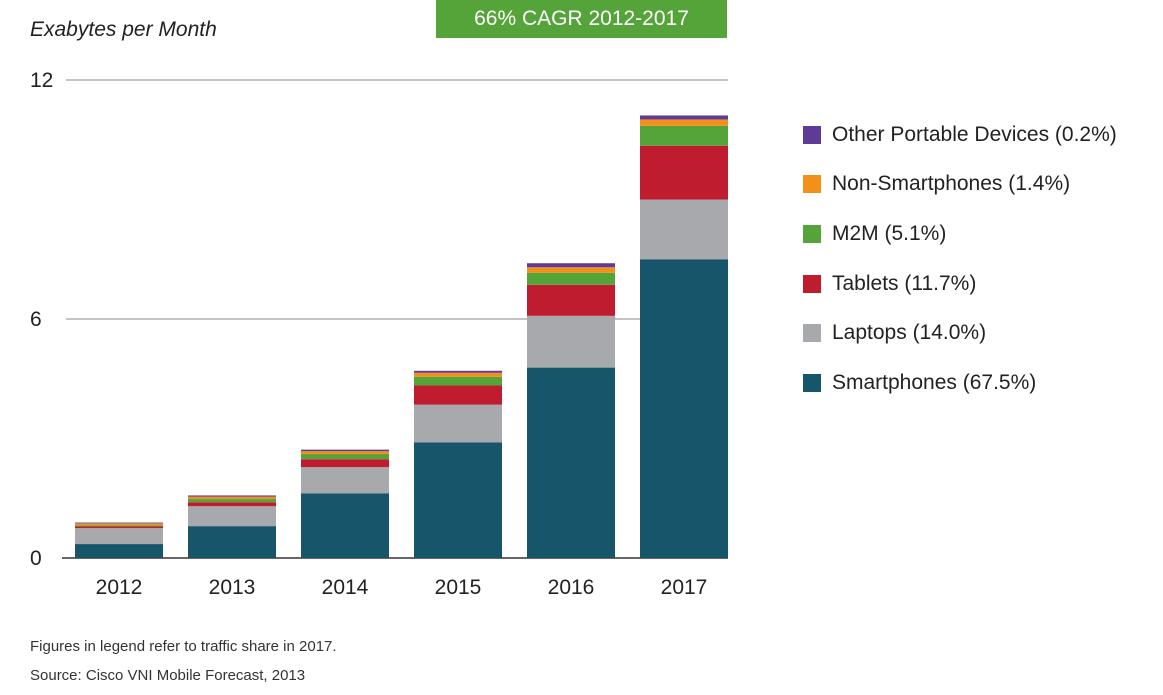 This screenshot has width=1163, height=695. I want to click on legend-label: Laptops (14.0%), so click(909, 333).